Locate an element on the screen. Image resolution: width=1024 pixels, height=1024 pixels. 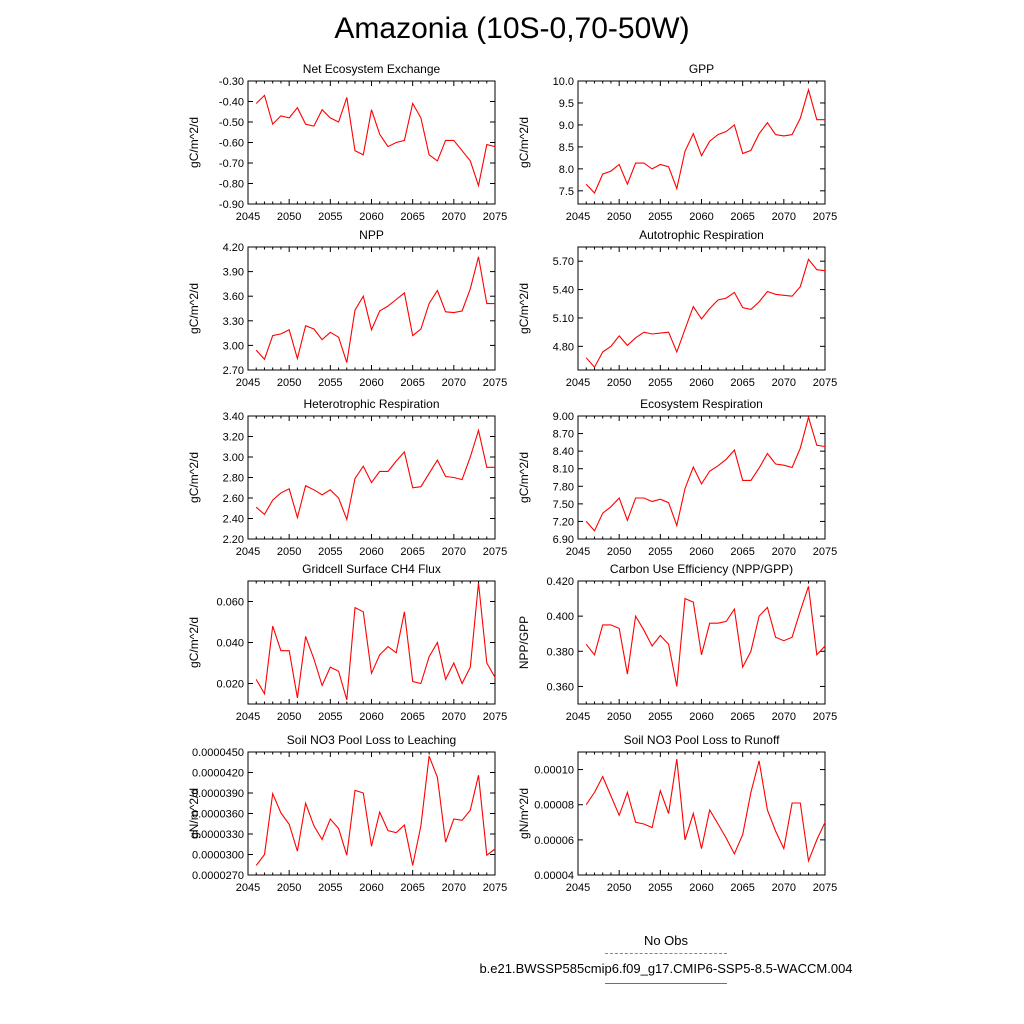
y-tick-label: 7.80 is located at coordinates (563, 487).